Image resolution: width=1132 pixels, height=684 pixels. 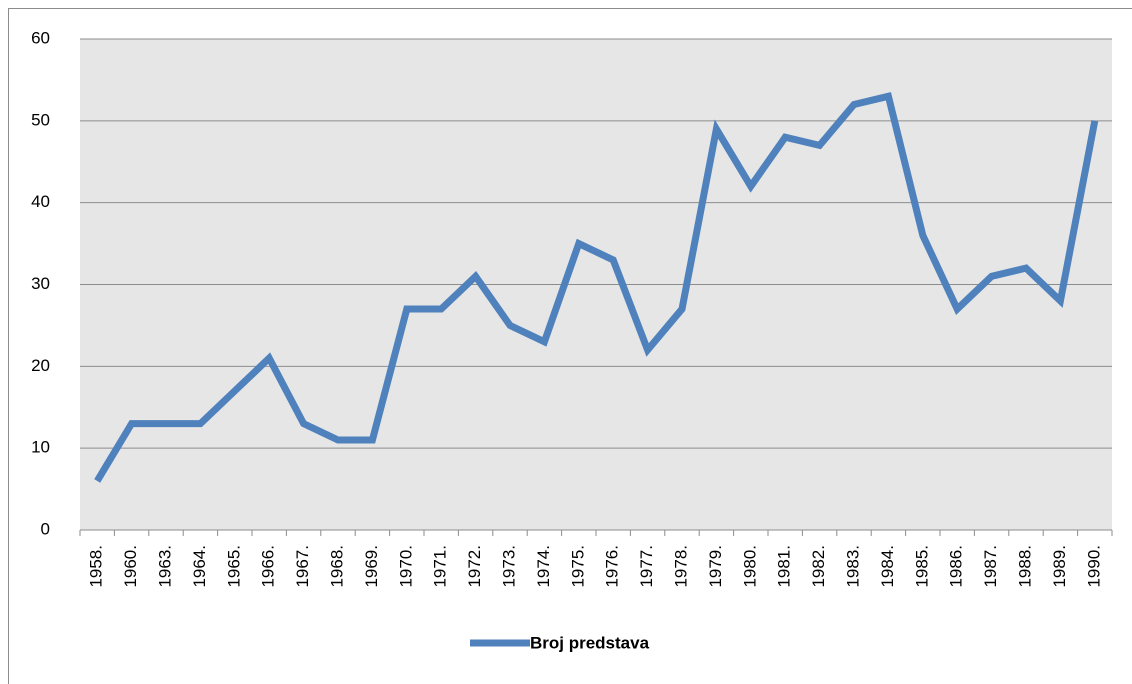 What do you see at coordinates (715, 566) in the screenshot?
I see `x-tick-label: 1979.` at bounding box center [715, 566].